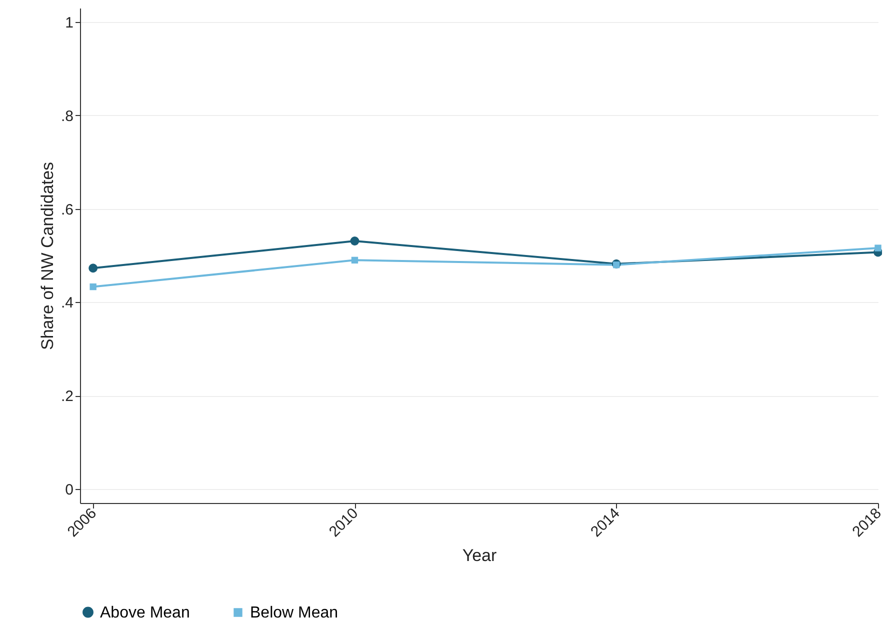 The height and width of the screenshot is (643, 885). Describe the element at coordinates (67, 209) in the screenshot. I see `y-tick-label: .6` at that location.